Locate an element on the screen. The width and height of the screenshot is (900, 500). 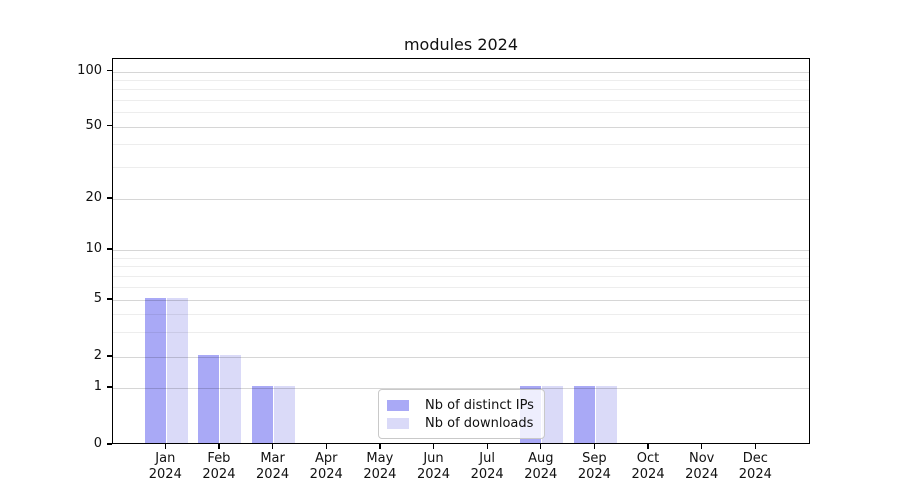
legend-swatch-downloads-icon is located at coordinates (398, 423).